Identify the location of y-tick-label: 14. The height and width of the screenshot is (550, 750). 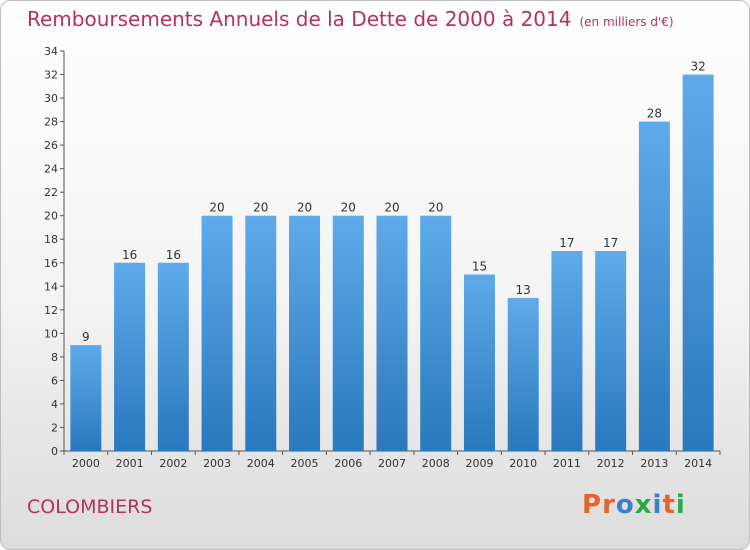
(51, 286).